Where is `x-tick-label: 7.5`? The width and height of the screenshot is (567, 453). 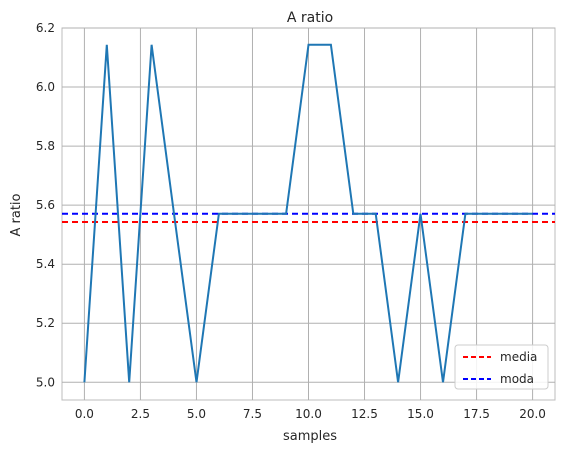
x-tick-label: 7.5 is located at coordinates (252, 414).